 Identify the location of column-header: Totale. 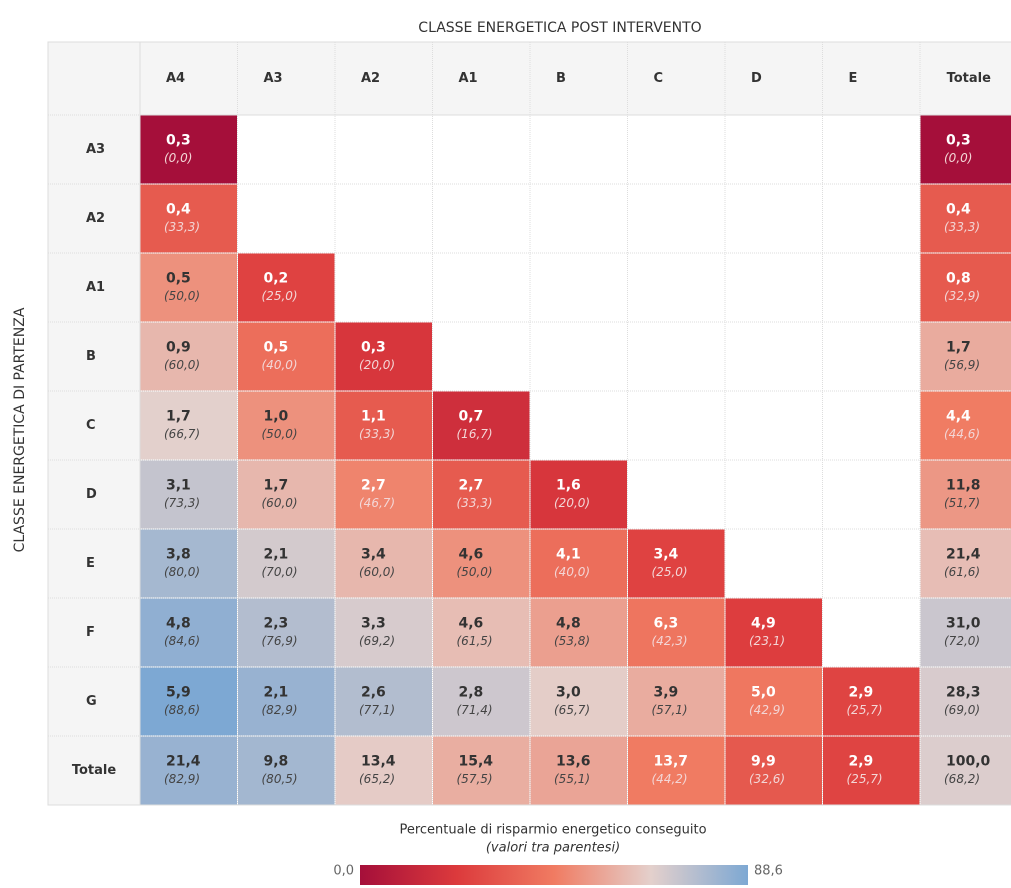
(969, 78).